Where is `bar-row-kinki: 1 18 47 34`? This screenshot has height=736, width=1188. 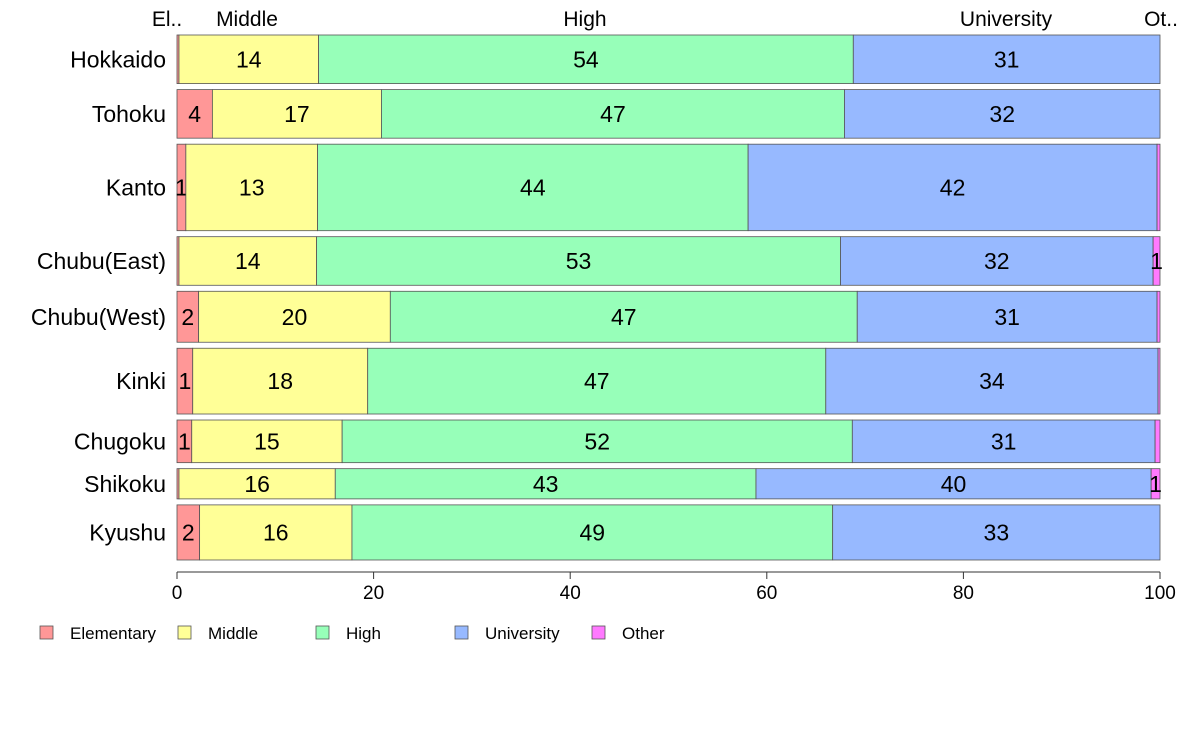 bar-row-kinki: 1 18 47 34 is located at coordinates (668, 381).